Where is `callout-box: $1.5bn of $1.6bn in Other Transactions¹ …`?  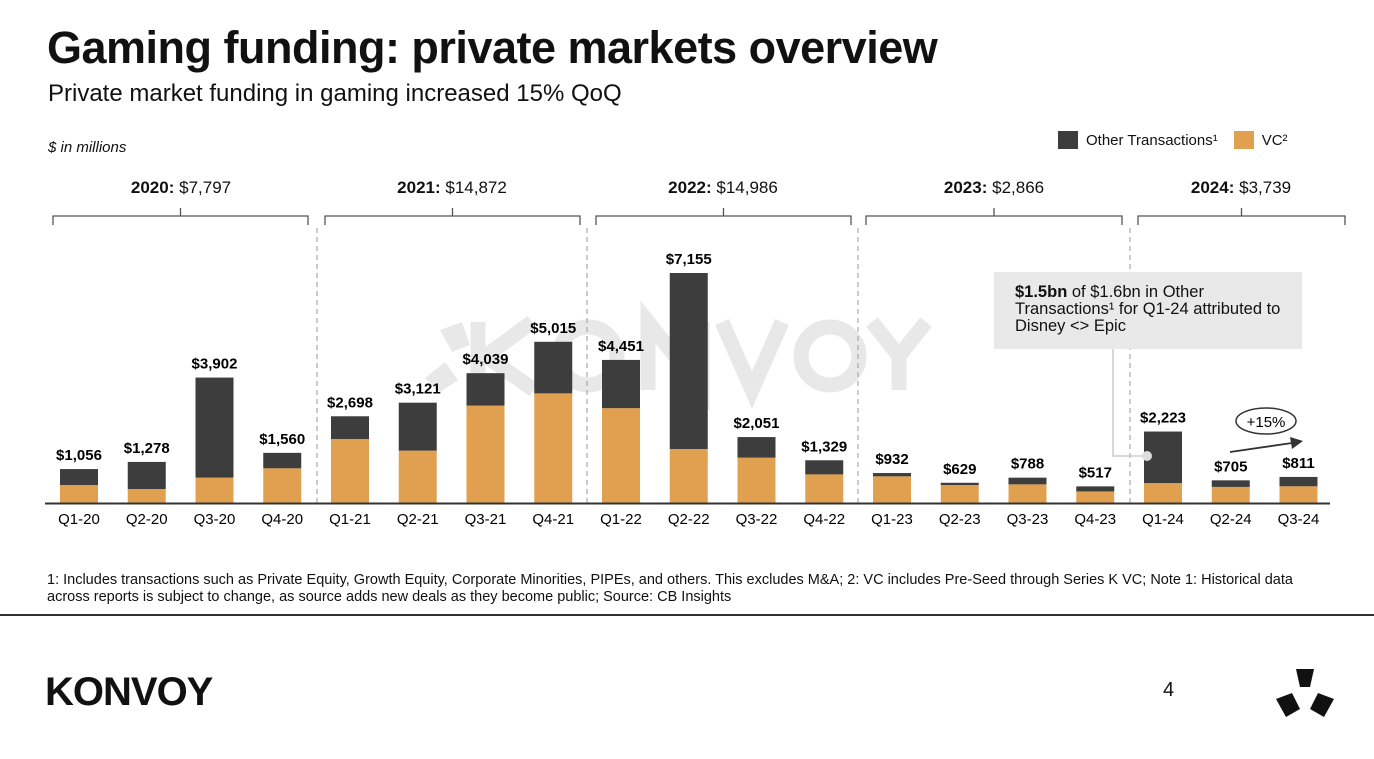
callout-box: $1.5bn of $1.6bn in Other Transactions¹ … is located at coordinates (1148, 310).